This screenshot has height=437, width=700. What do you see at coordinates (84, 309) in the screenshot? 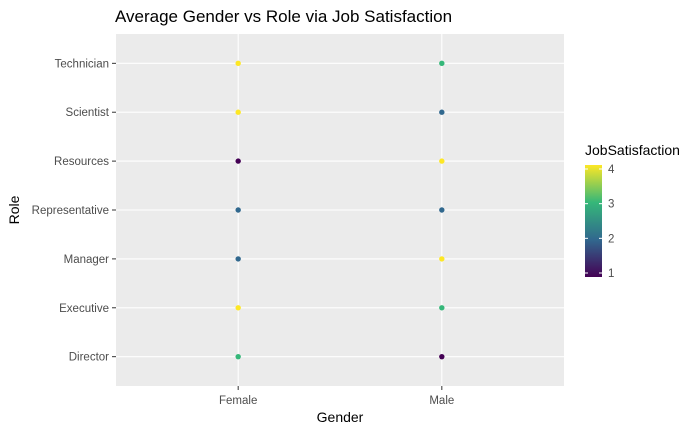
I see `y-tick-label: Executive` at bounding box center [84, 309].